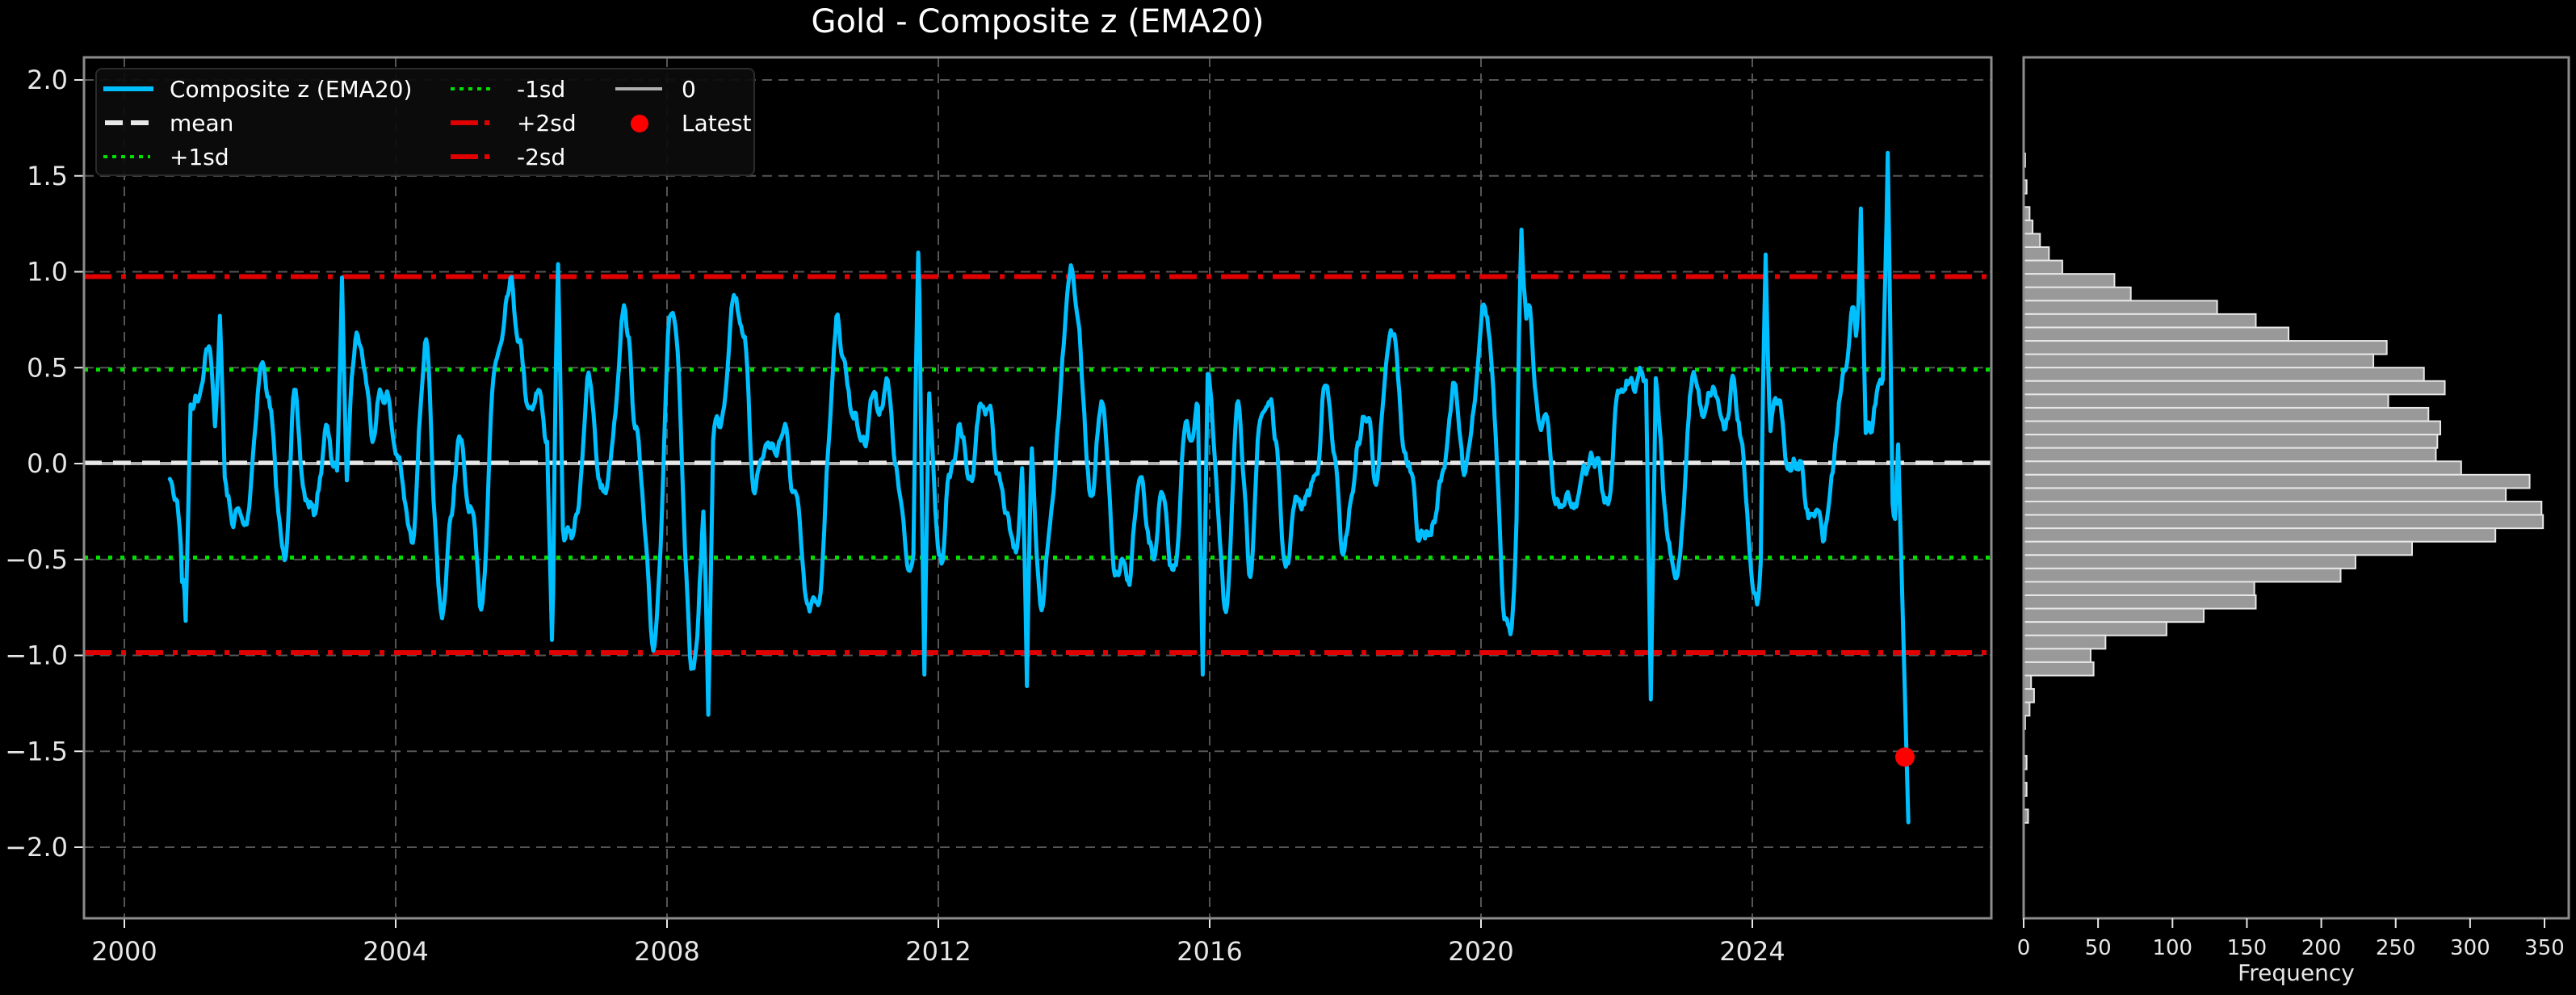 Image resolution: width=2576 pixels, height=995 pixels. What do you see at coordinates (36, 751) in the screenshot?
I see `svg-text: −1.5` at bounding box center [36, 751].